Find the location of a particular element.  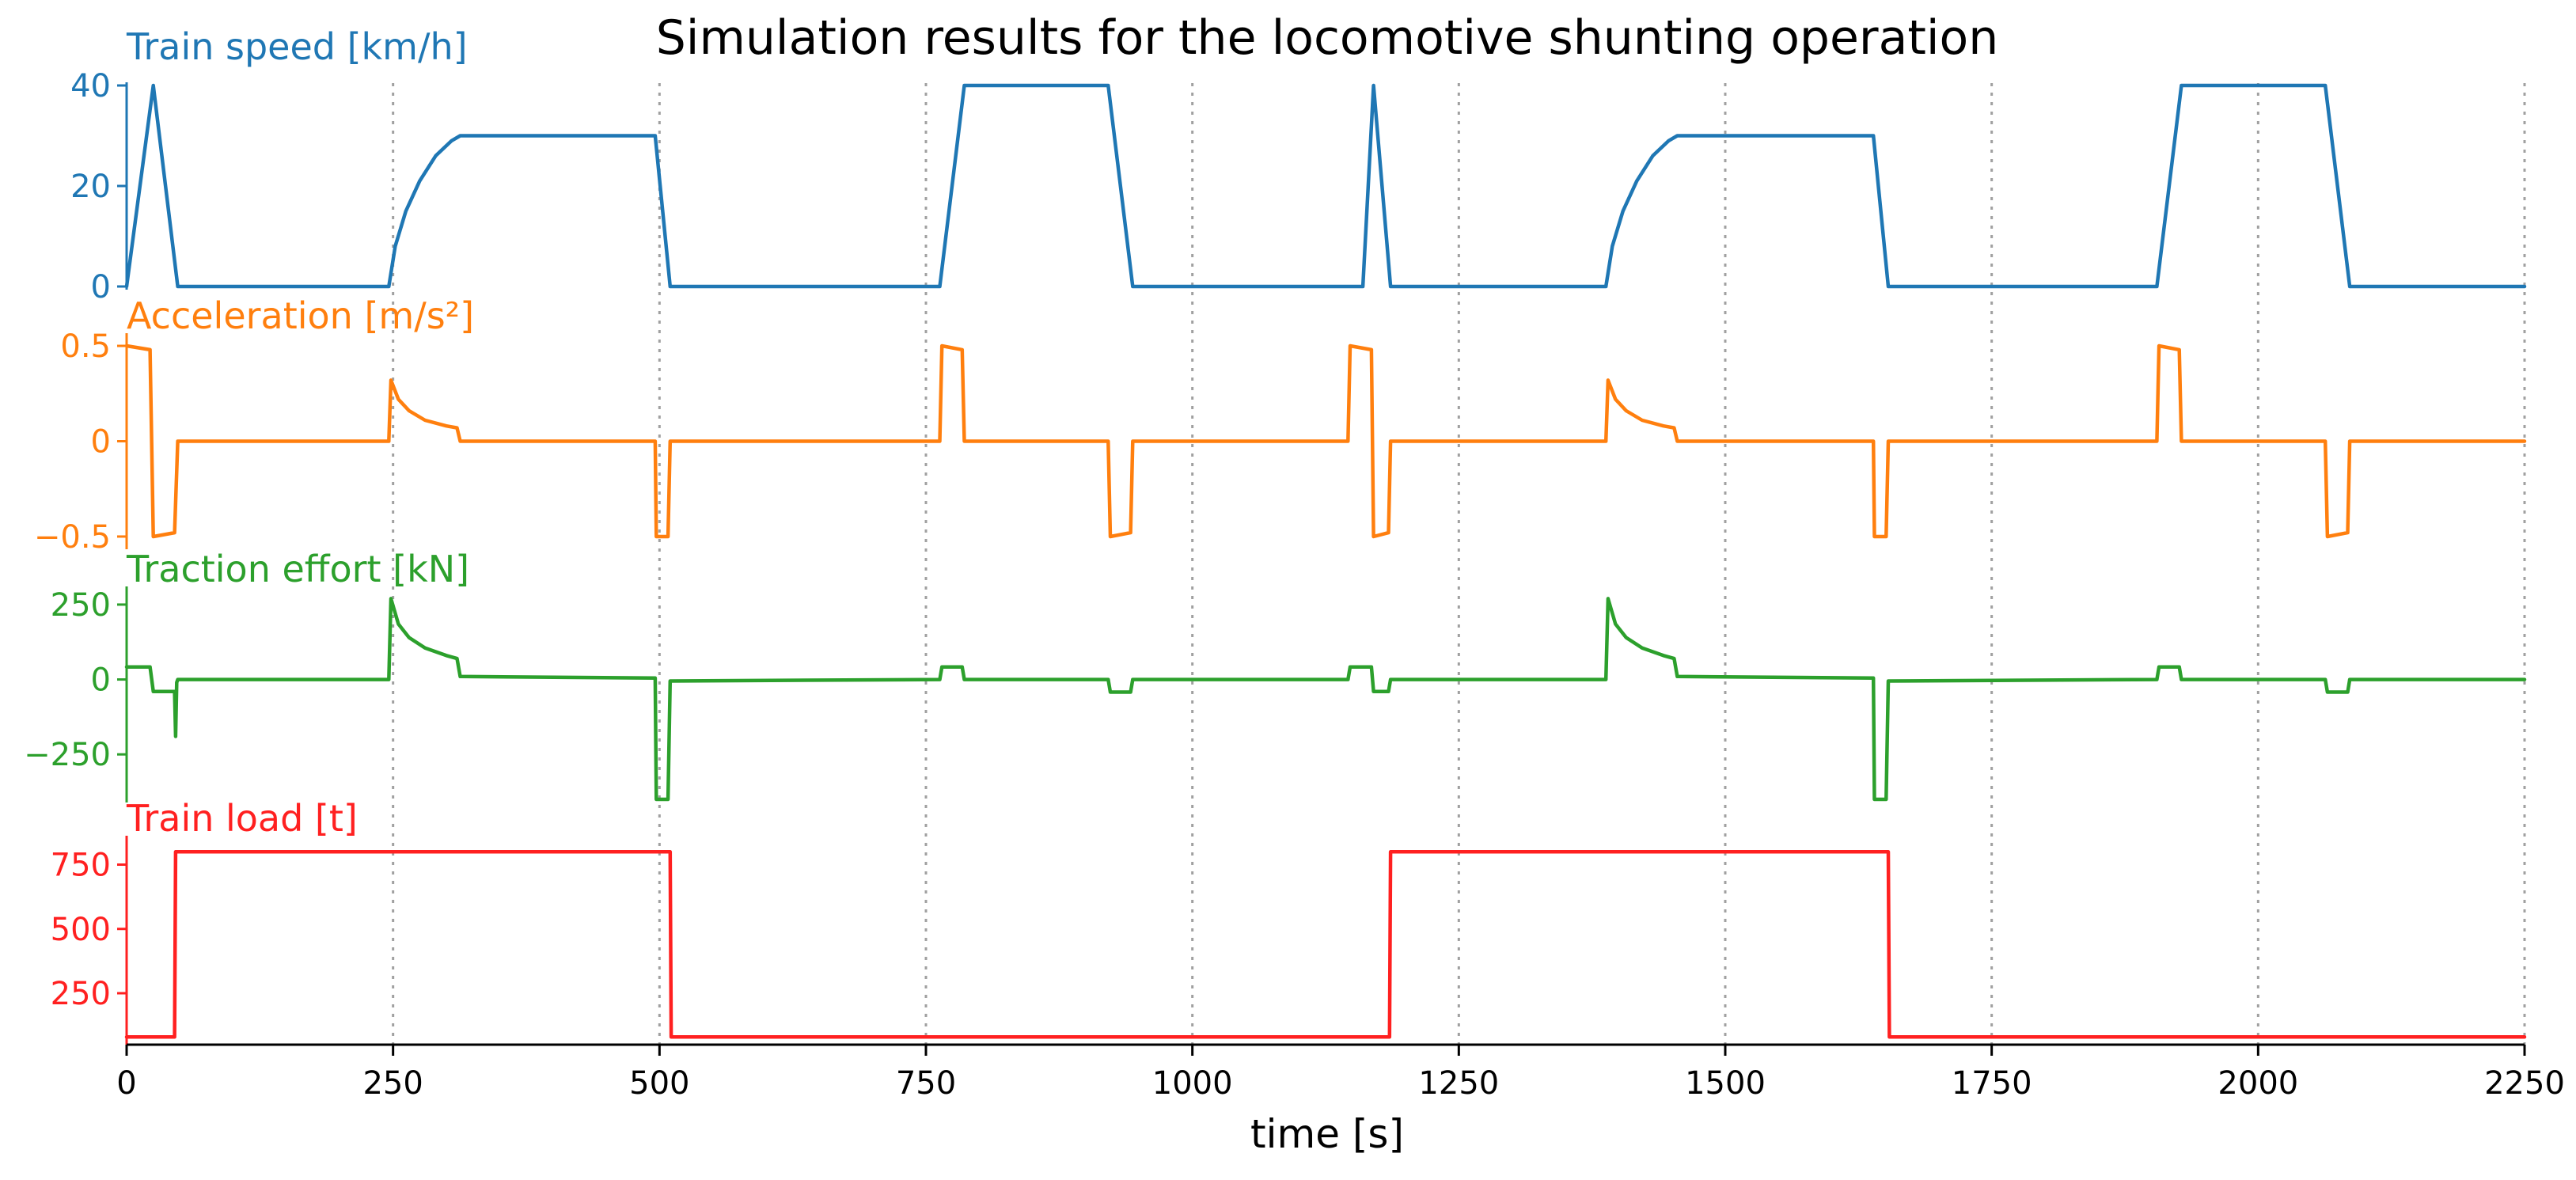

x-tick-label-2000: 2000 is located at coordinates (2257, 1083).